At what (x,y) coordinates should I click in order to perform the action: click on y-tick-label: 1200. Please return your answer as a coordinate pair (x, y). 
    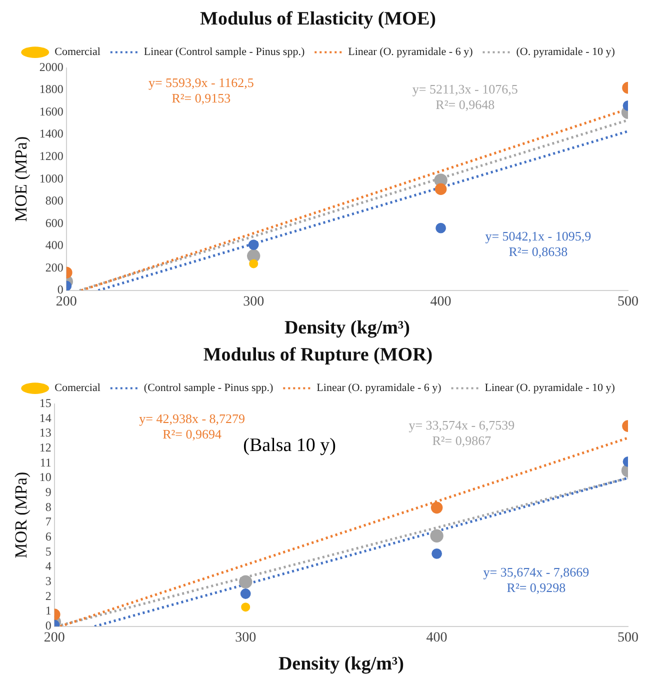
    Looking at the image, I should click on (51, 155).